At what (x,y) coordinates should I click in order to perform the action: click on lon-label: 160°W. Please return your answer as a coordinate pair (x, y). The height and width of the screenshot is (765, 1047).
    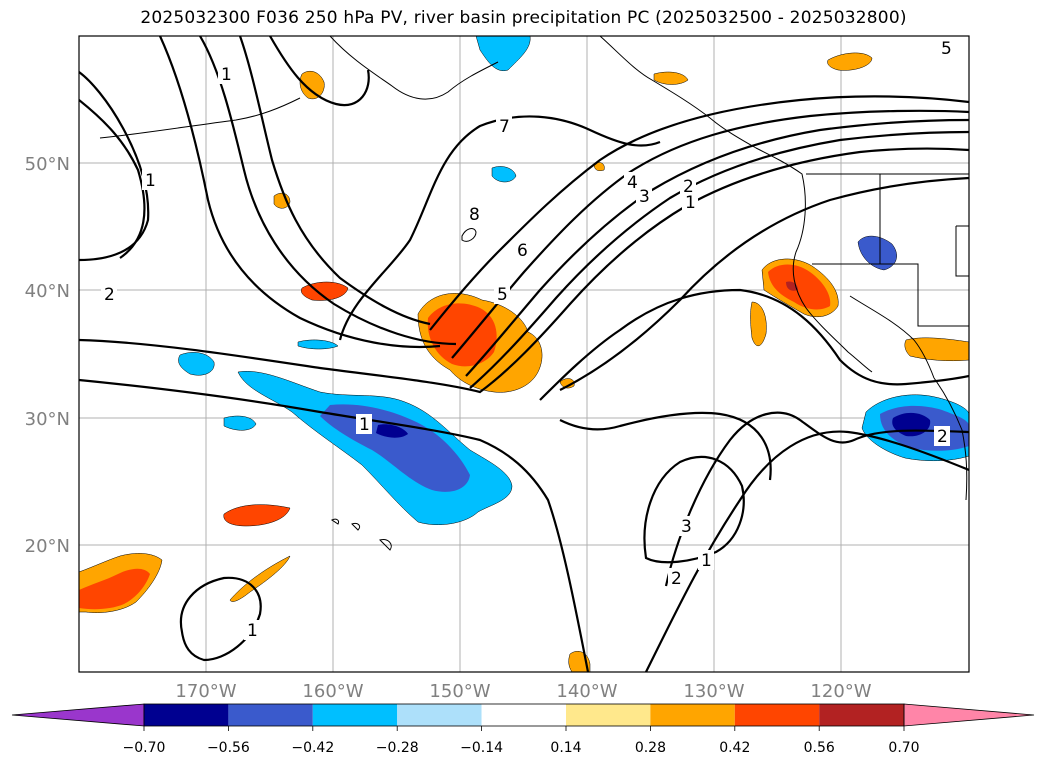
    Looking at the image, I should click on (332, 691).